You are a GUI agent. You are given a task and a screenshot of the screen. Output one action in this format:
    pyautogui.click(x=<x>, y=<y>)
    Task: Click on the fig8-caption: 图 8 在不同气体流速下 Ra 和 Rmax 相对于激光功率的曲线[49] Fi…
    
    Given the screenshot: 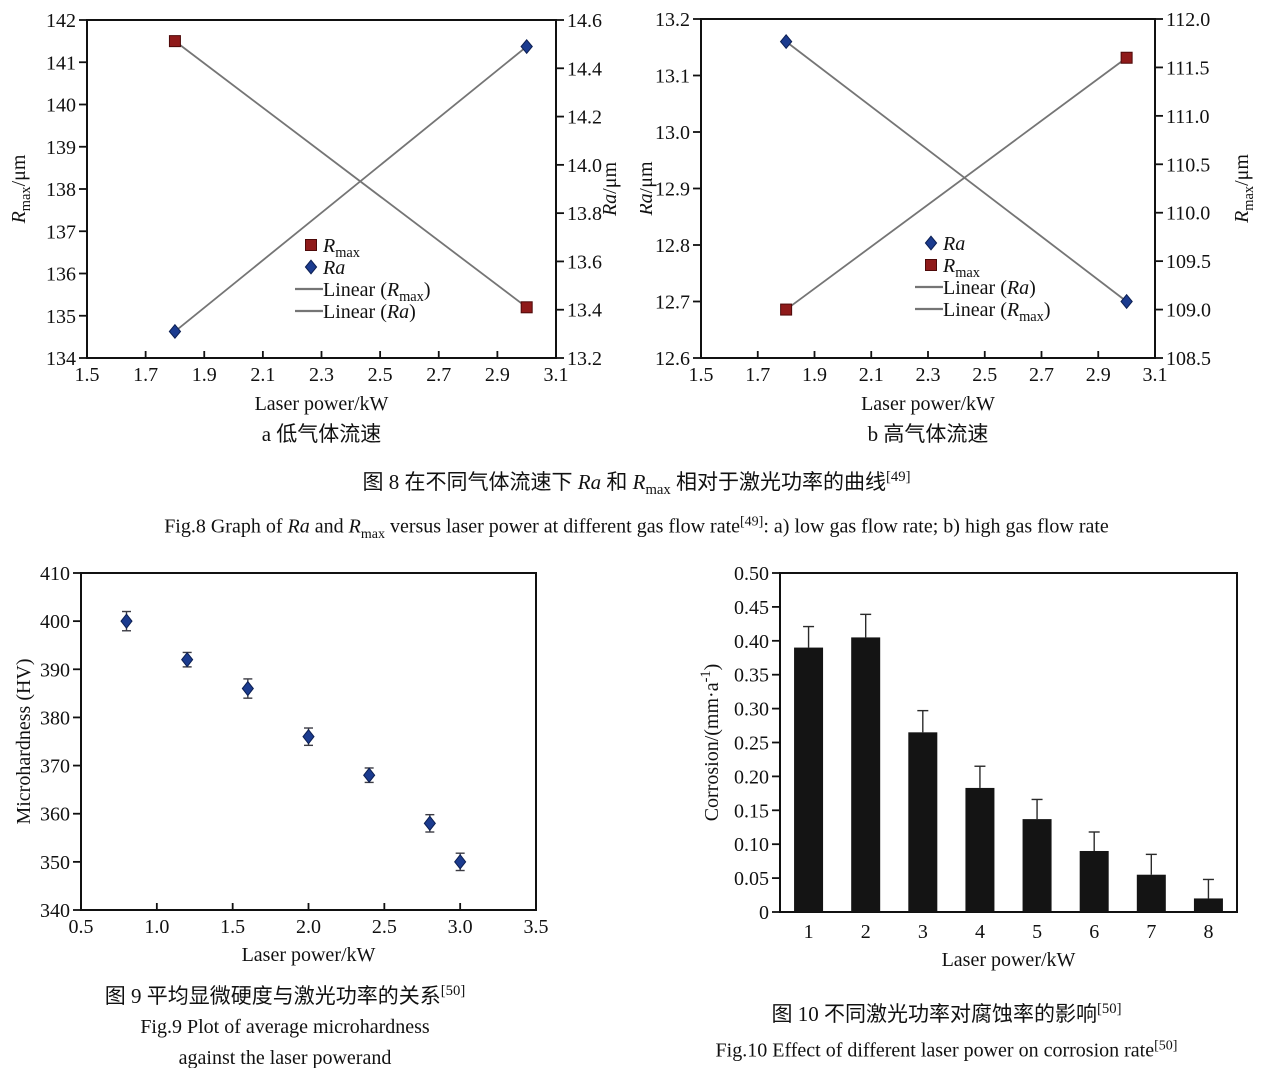 What is the action you would take?
    pyautogui.click(x=636, y=506)
    